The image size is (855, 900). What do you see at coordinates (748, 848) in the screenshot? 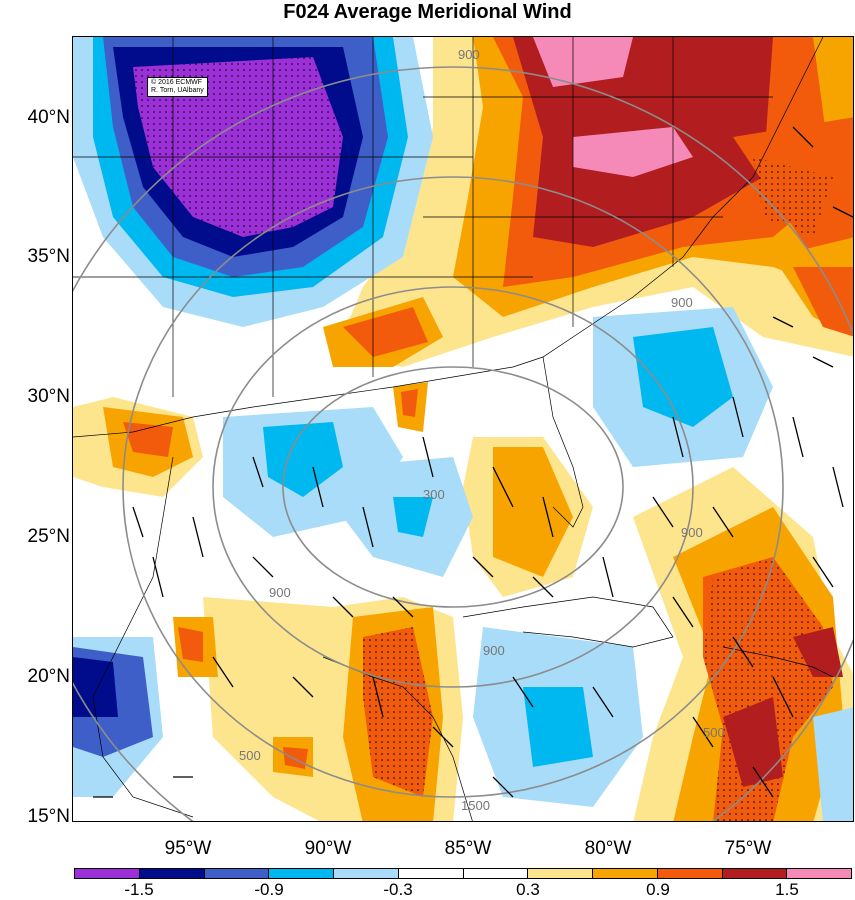
I see `lon-label: 75°W` at bounding box center [748, 848].